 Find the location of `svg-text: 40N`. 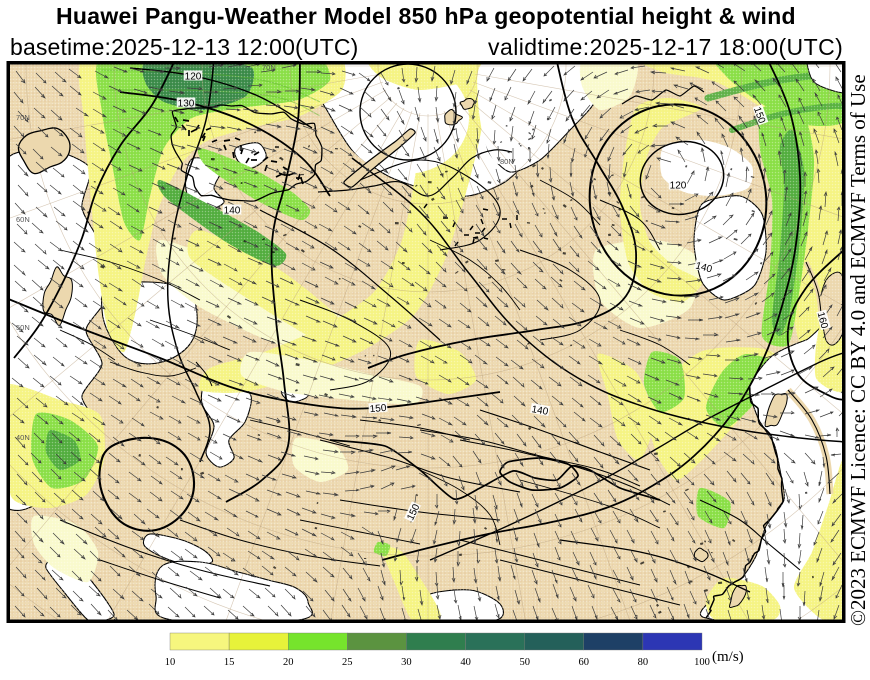

svg-text: 40N is located at coordinates (23, 437).